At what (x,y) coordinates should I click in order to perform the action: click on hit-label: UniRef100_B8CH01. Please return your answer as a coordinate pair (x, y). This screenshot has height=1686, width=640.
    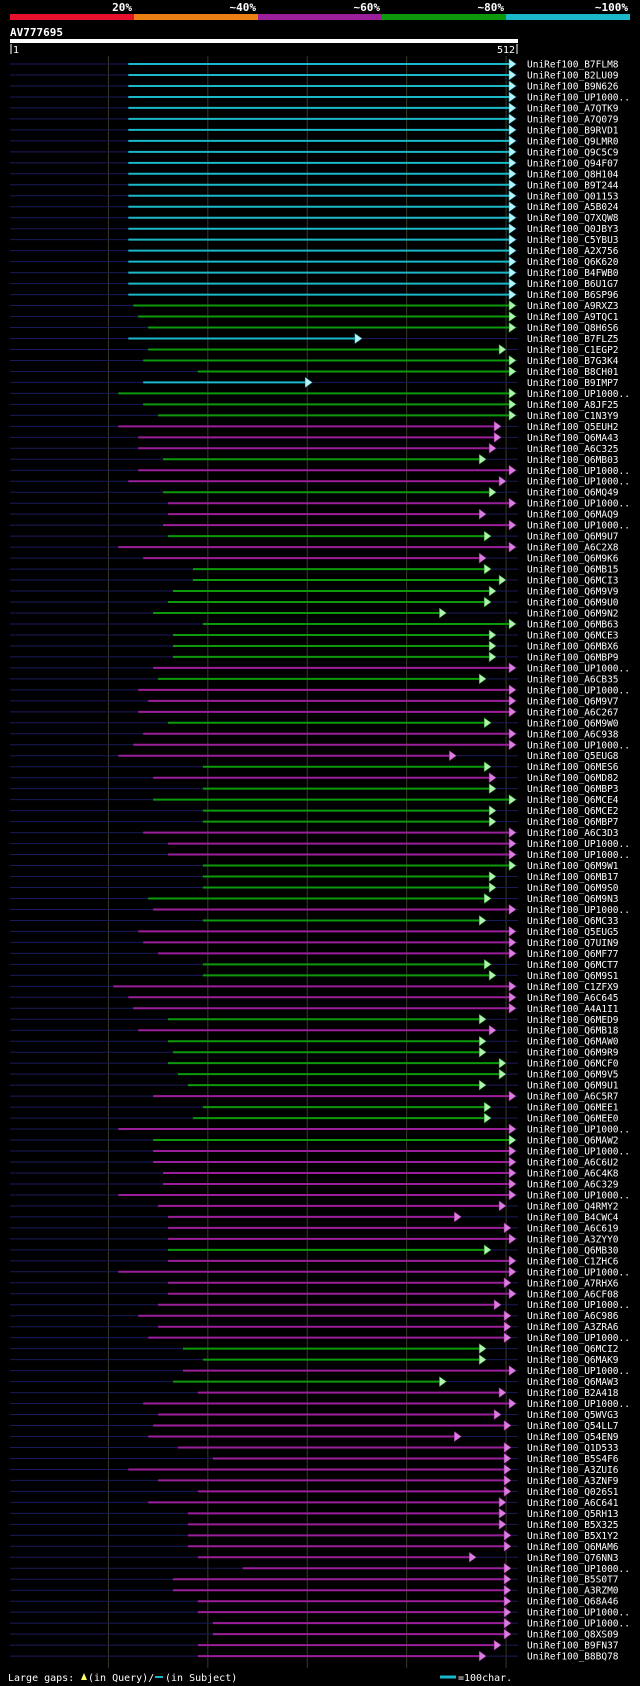
    Looking at the image, I should click on (573, 372).